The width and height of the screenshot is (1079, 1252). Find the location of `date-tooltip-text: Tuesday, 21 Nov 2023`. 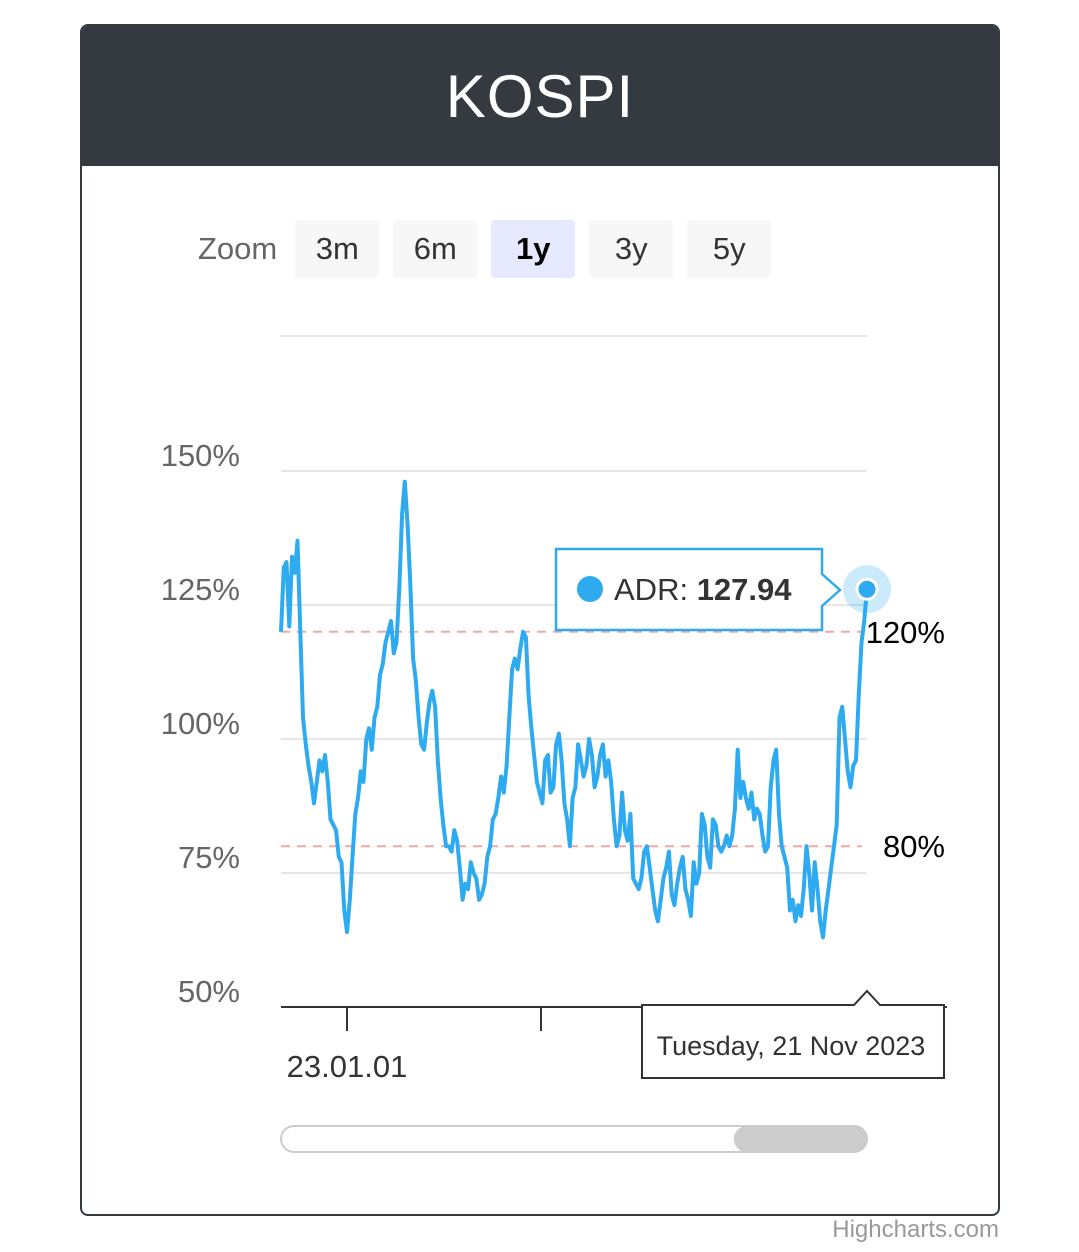

date-tooltip-text: Tuesday, 21 Nov 2023 is located at coordinates (791, 1046).